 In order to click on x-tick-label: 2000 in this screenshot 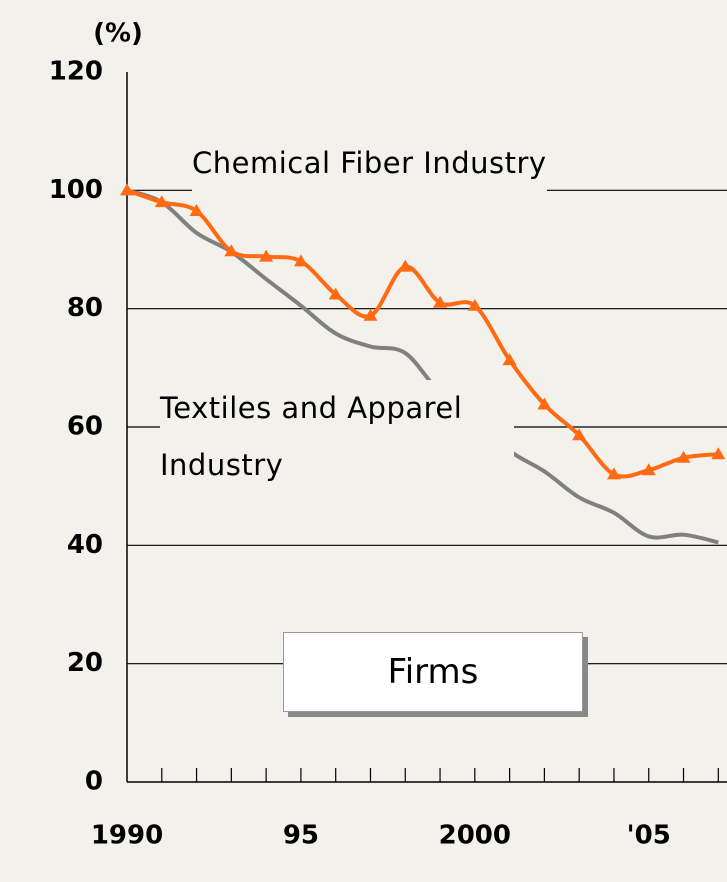, I will do `click(475, 836)`.